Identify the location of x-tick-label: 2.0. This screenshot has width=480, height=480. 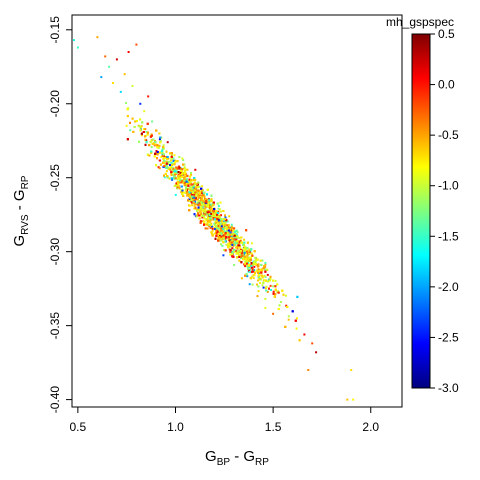
(370, 427).